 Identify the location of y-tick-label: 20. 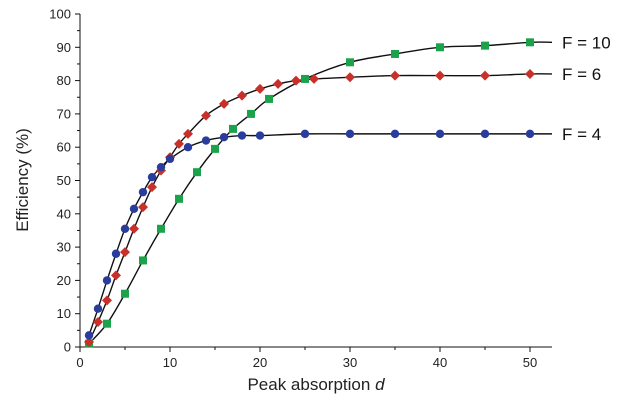
(64, 280).